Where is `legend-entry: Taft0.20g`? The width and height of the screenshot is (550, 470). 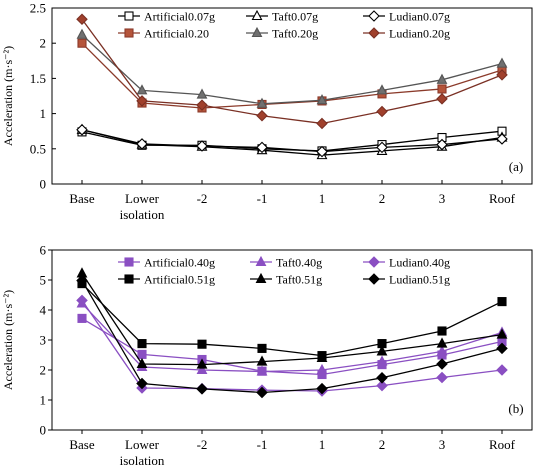
legend-entry: Taft0.20g is located at coordinates (295, 34).